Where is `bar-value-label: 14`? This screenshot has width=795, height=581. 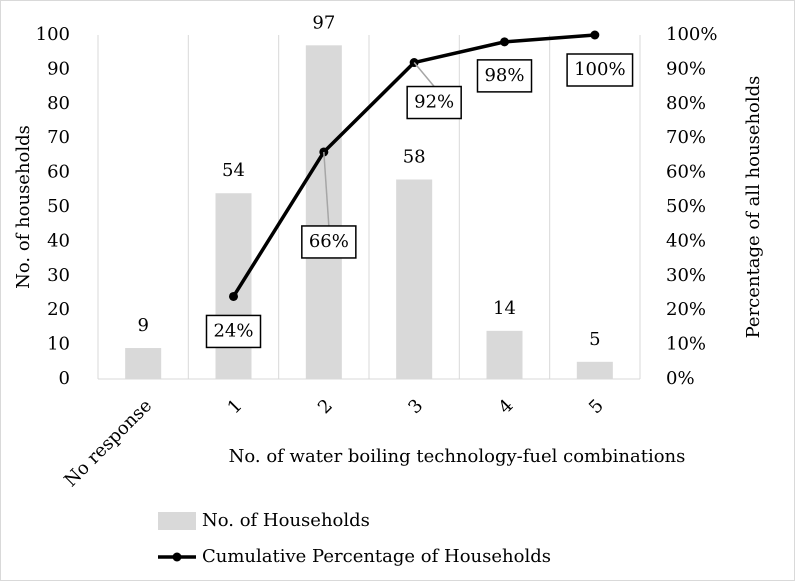 bar-value-label: 14 is located at coordinates (504, 308).